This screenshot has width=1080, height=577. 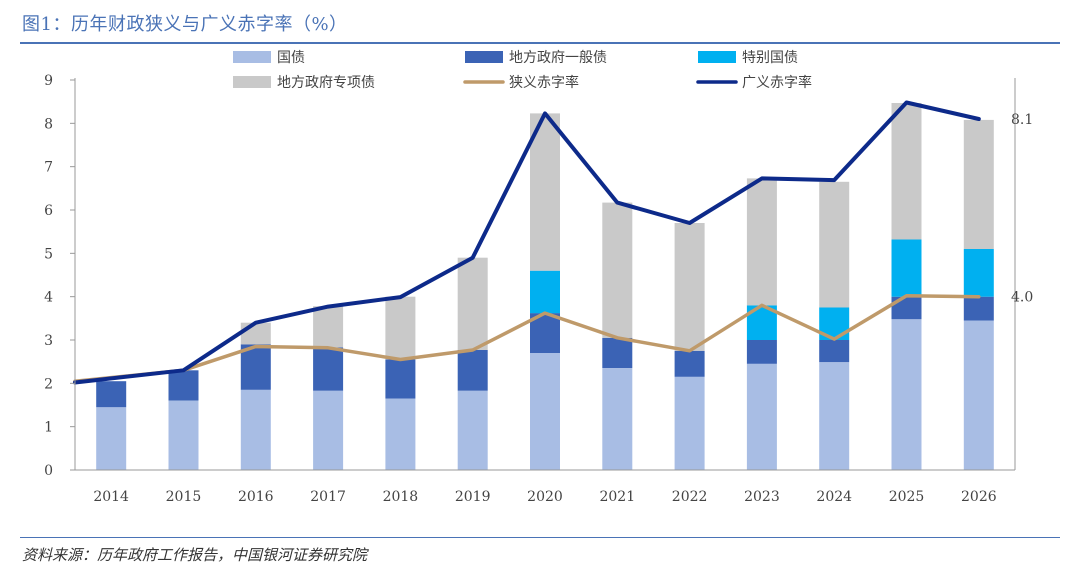 I want to click on bar-地方政府一般债-2024, so click(x=834, y=351).